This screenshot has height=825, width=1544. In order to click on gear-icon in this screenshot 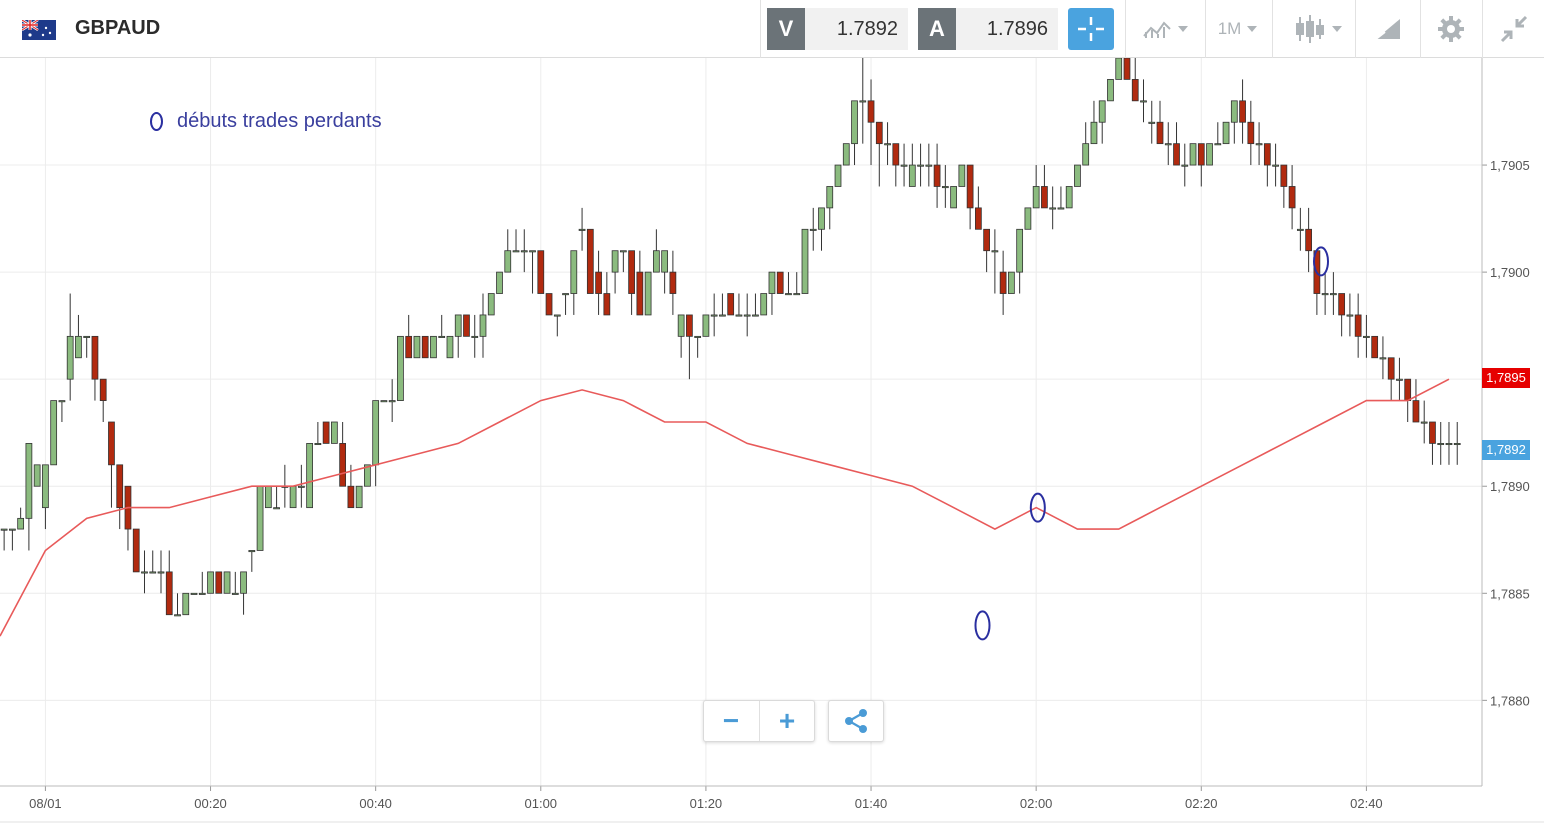, I will do `click(1451, 29)`.